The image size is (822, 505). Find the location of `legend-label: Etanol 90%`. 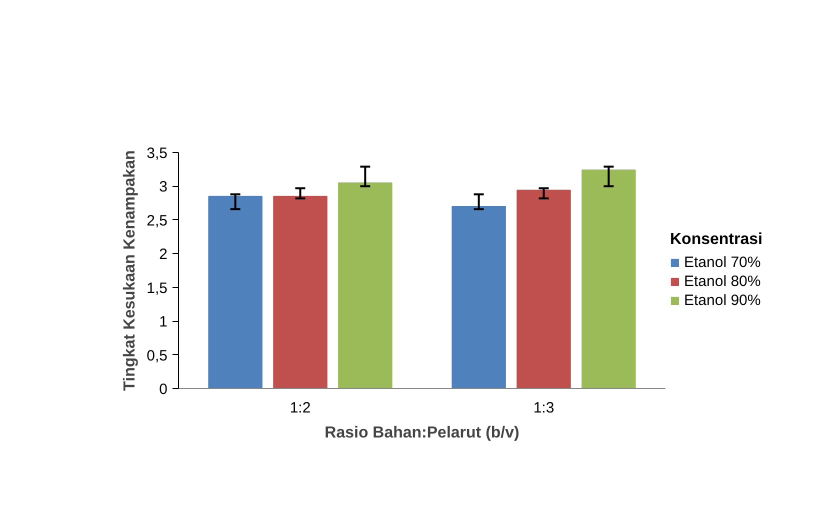

legend-label: Etanol 90% is located at coordinates (722, 300).